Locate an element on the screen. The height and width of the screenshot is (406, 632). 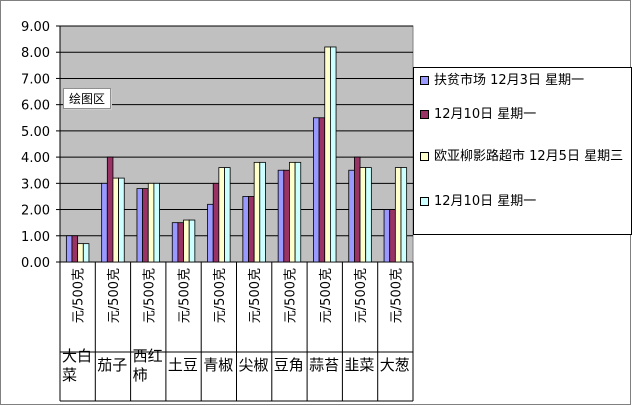
legend-item-3: 欧亚柳影路超市 12月5日 星期三 is located at coordinates (522, 157).